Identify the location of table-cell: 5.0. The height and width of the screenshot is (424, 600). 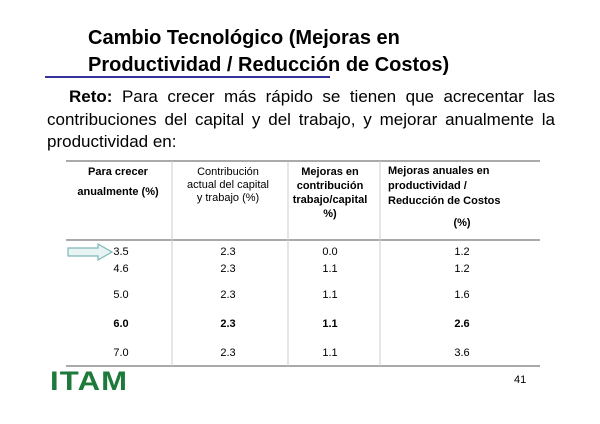
(121, 295).